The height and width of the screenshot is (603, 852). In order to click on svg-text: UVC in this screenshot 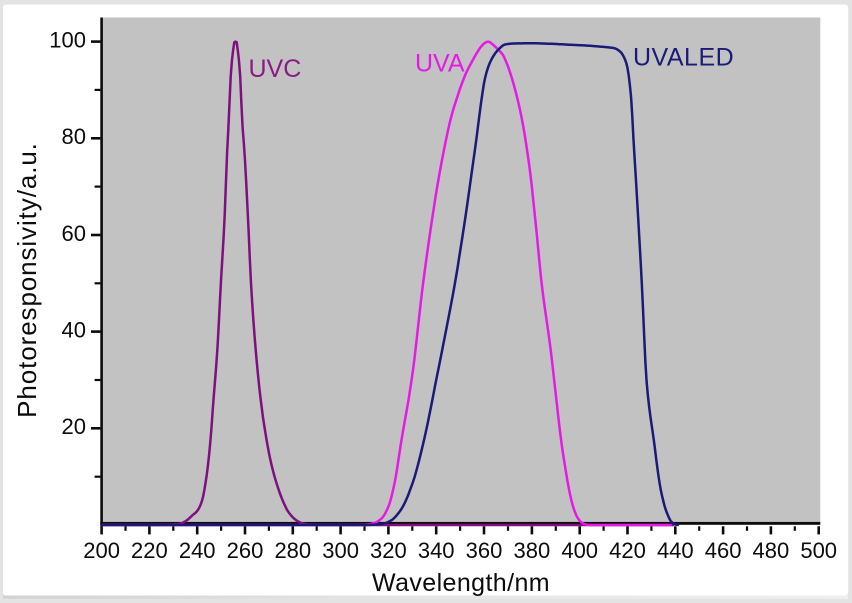, I will do `click(275, 69)`.